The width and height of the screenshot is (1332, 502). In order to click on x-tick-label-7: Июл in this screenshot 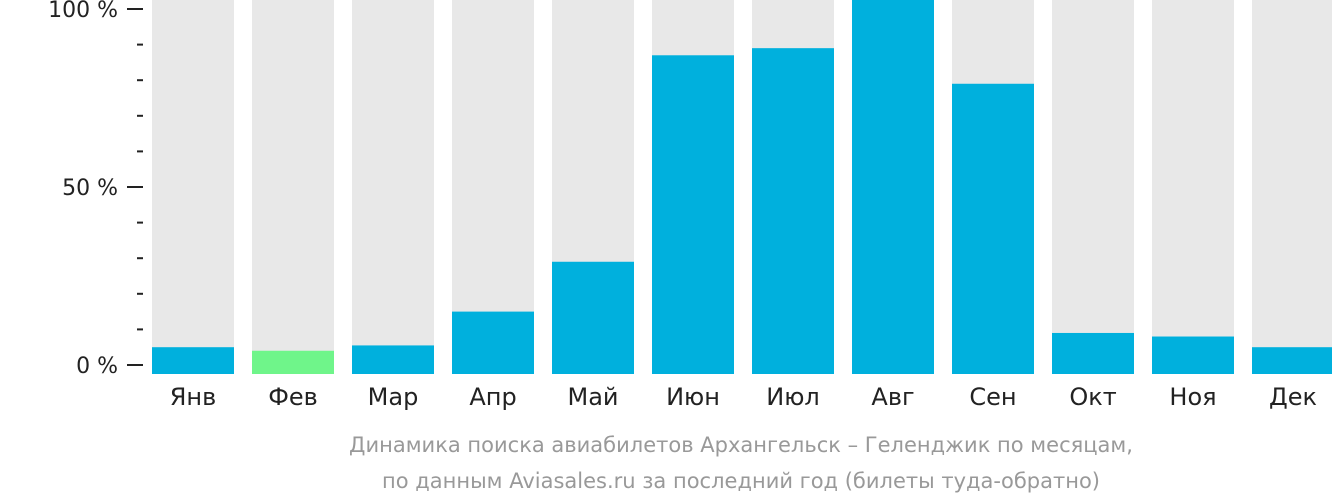, I will do `click(793, 397)`.